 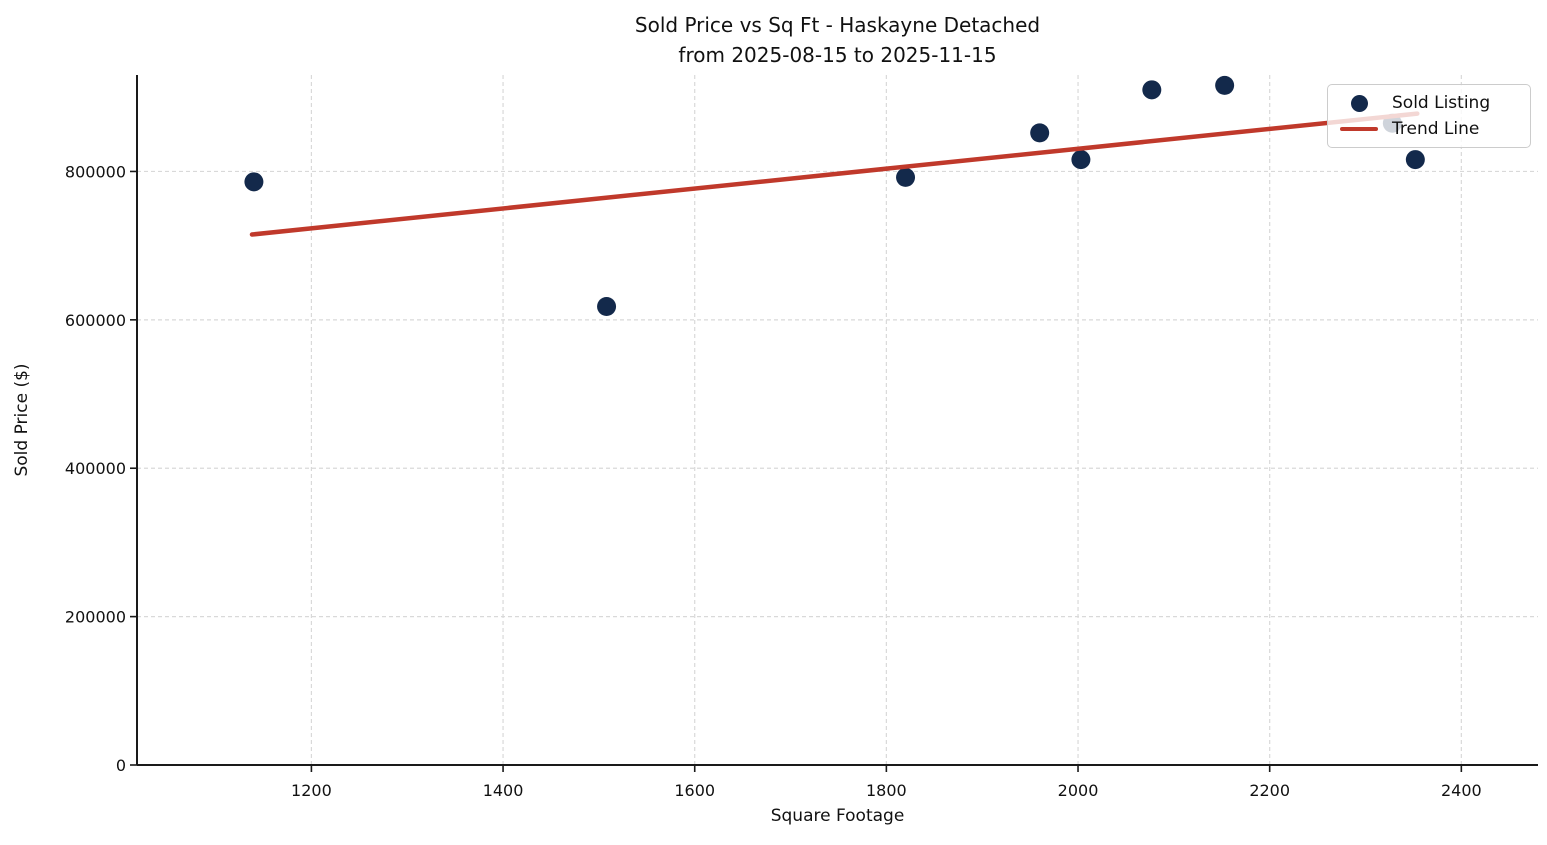 I want to click on y-tick-label-800000: 800000, so click(x=95, y=171).